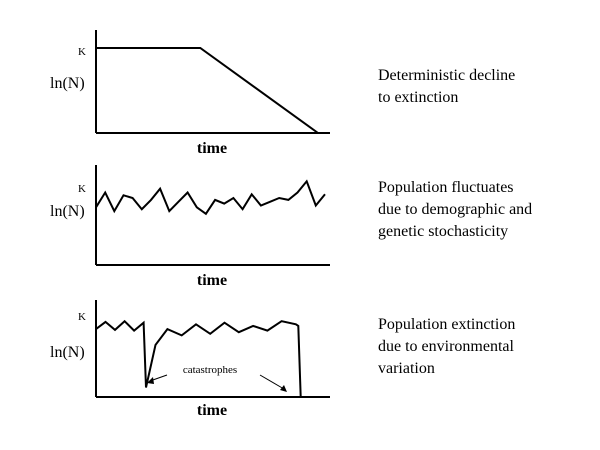 The height and width of the screenshot is (450, 600). I want to click on description-2-line-2: due to environmental, so click(446, 346).